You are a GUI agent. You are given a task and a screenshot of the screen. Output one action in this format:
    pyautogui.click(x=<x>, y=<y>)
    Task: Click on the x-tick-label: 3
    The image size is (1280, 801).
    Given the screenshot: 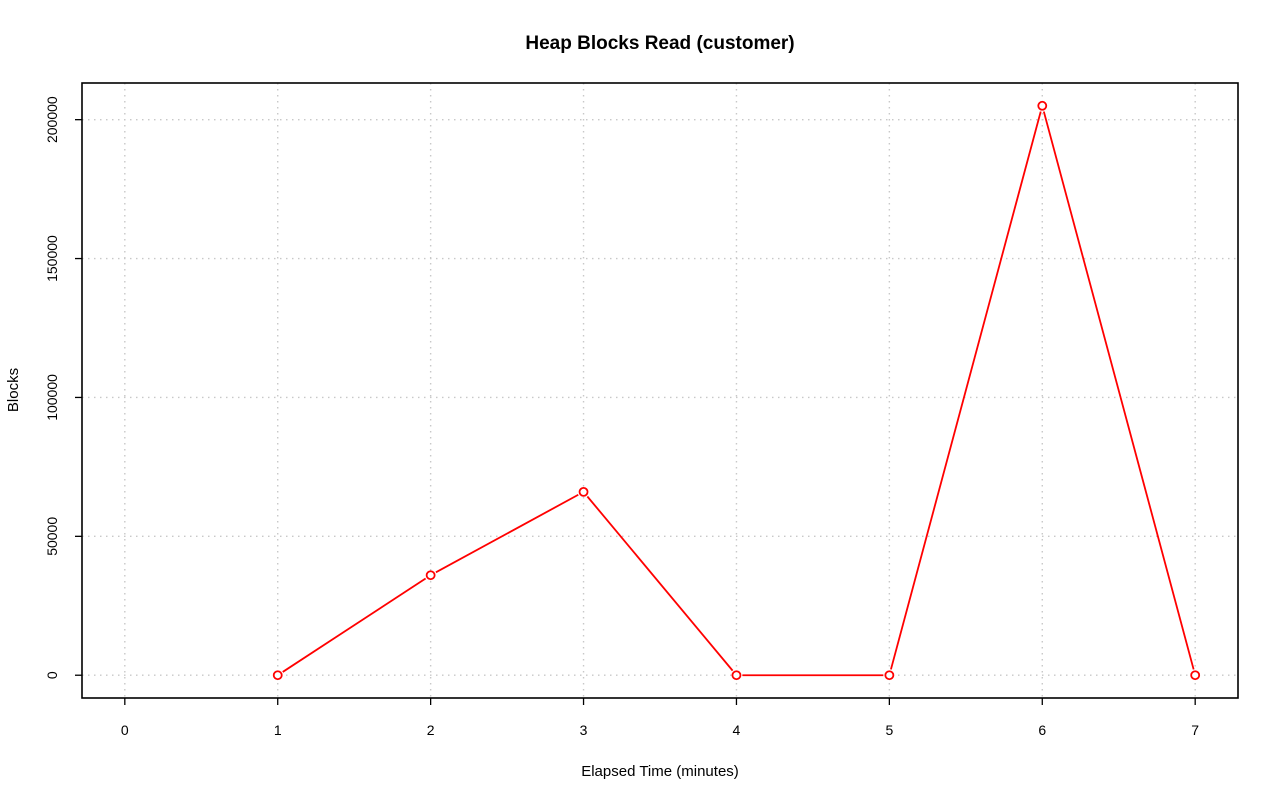 What is the action you would take?
    pyautogui.click(x=584, y=730)
    